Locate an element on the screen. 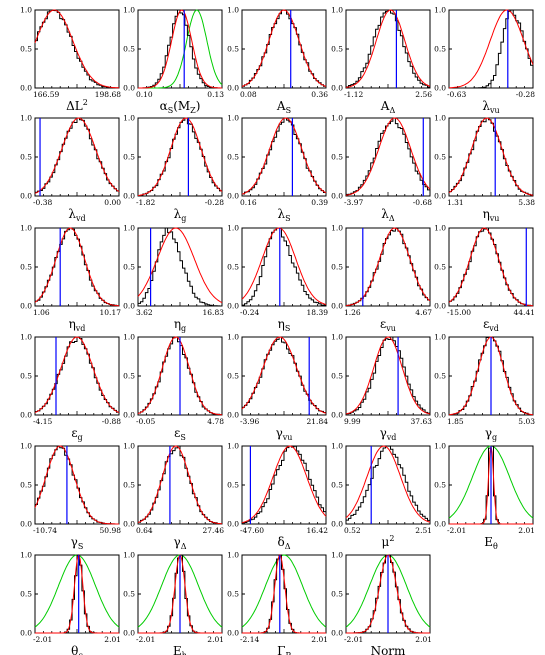 The image size is (545, 655). panel-6: 0.0 0.5 1.0 -0.38 0.00 λvd is located at coordinates (70, 169).